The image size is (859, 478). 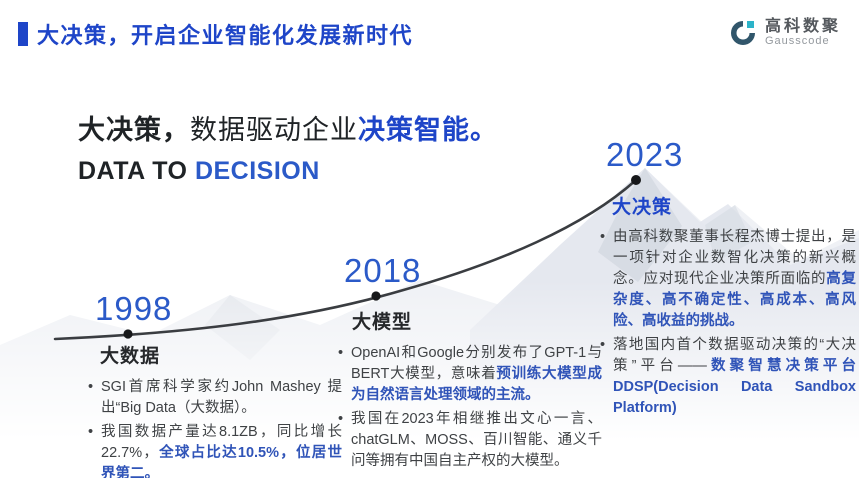 I want to click on headline-line2-part2: DECISION, so click(x=257, y=171).